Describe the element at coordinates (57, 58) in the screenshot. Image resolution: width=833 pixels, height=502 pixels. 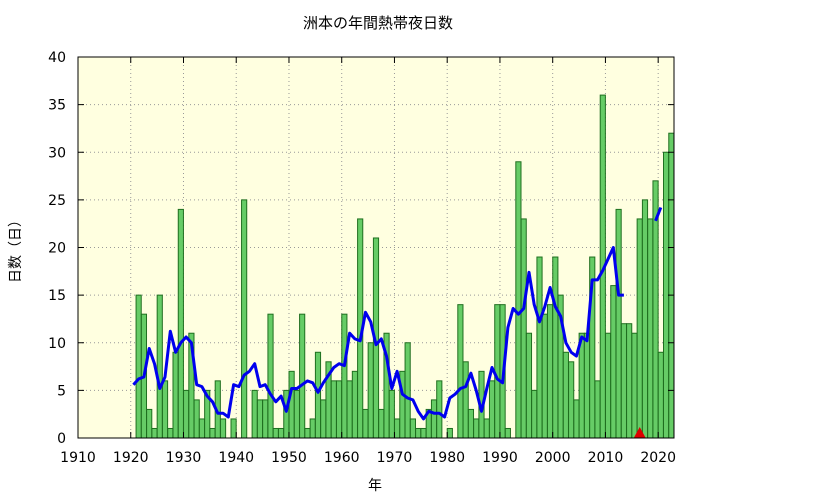
I see `y-tick-label: 40` at that location.